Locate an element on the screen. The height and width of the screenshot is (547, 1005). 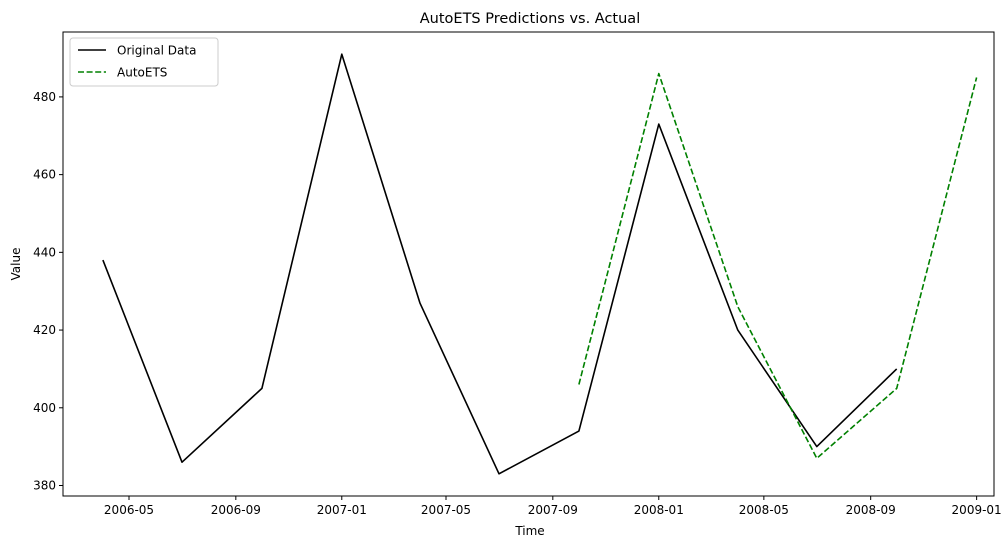
x-tick-label: 2008-09 is located at coordinates (871, 510).